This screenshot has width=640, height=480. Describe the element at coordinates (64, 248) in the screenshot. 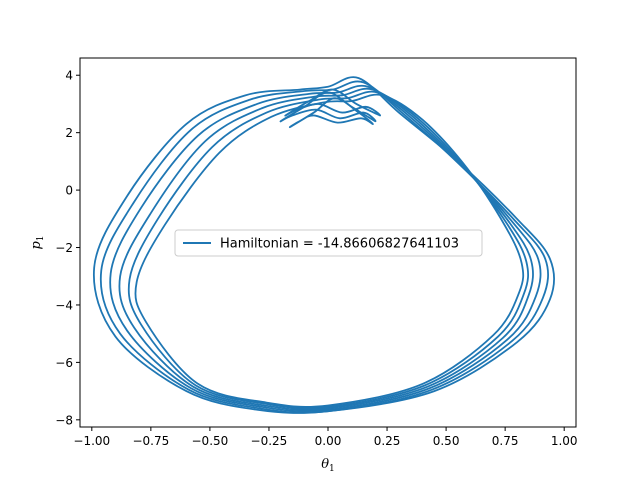

I see `y-tick-label: −2` at that location.